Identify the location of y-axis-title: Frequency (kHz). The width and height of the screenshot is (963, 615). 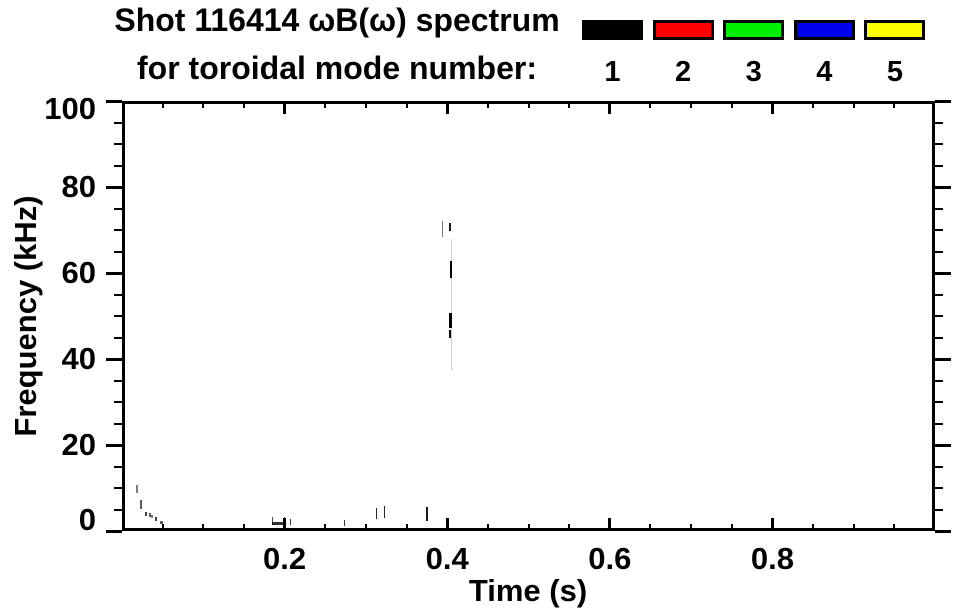
(25, 316).